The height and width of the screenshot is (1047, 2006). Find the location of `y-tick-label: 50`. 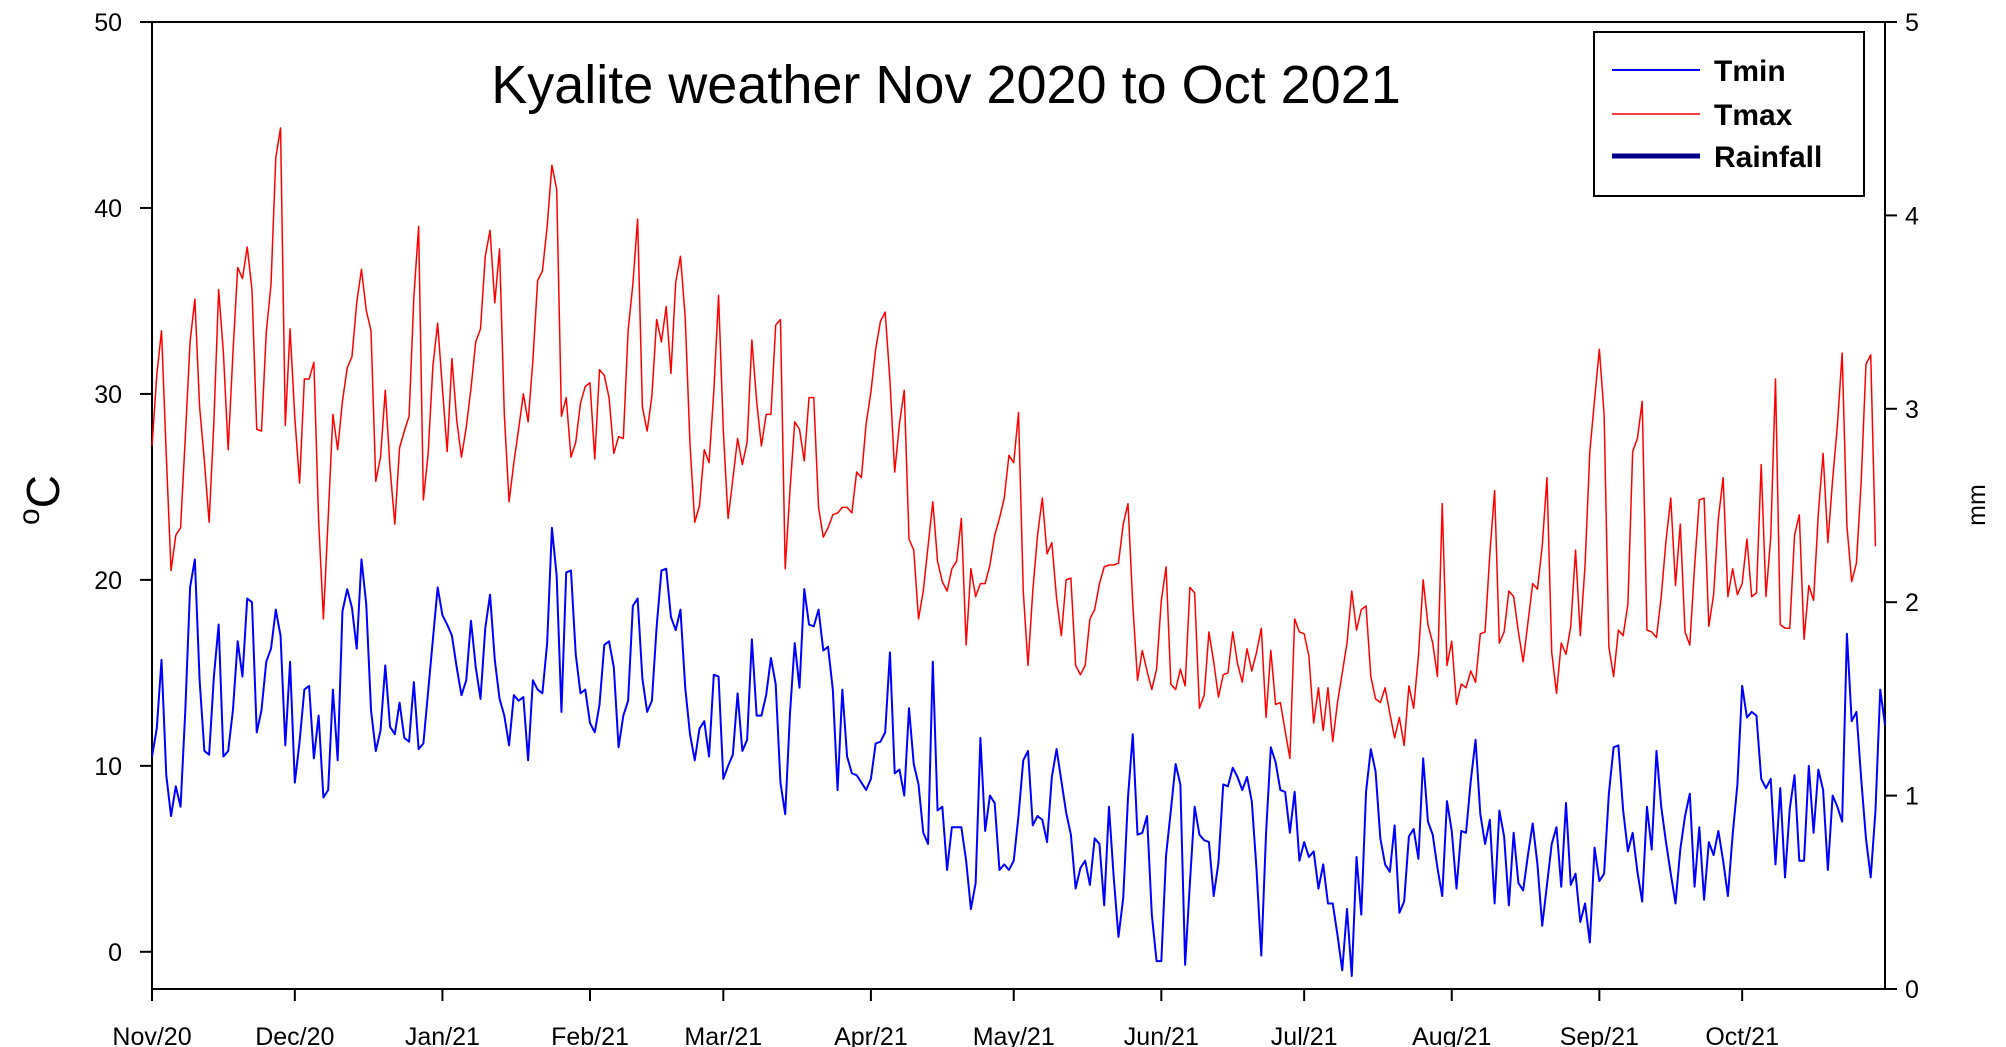

y-tick-label: 50 is located at coordinates (108, 23).